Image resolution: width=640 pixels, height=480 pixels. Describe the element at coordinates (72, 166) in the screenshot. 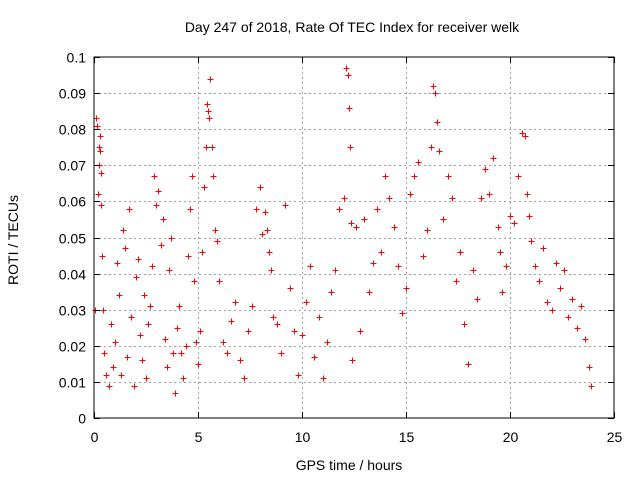

I see `y-tick-label-7: 0.07` at that location.